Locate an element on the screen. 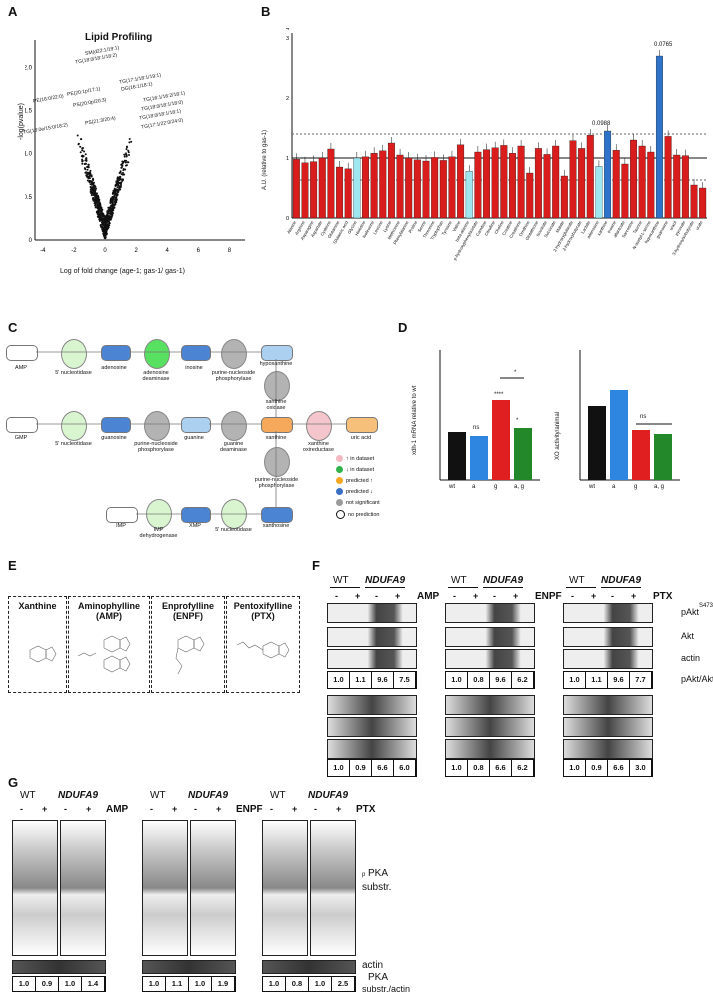 This screenshot has width=713, height=994. f-treatment-sign: - is located at coordinates (494, 596).